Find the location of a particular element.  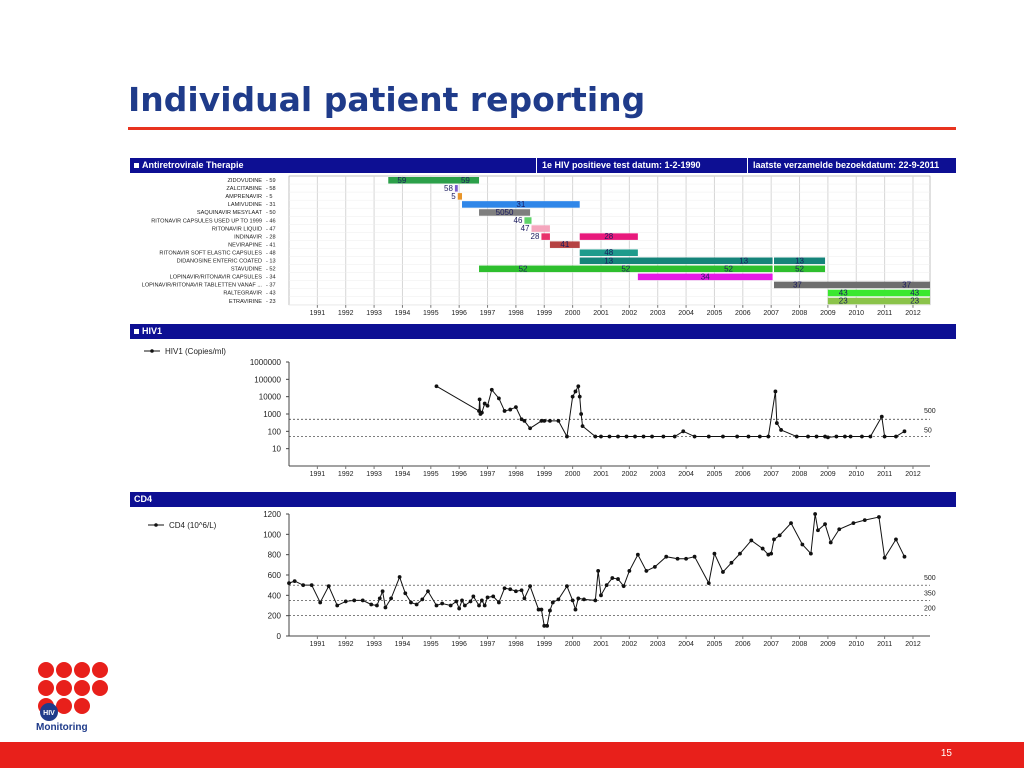

y-tick-label: 1000000 is located at coordinates (266, 362).